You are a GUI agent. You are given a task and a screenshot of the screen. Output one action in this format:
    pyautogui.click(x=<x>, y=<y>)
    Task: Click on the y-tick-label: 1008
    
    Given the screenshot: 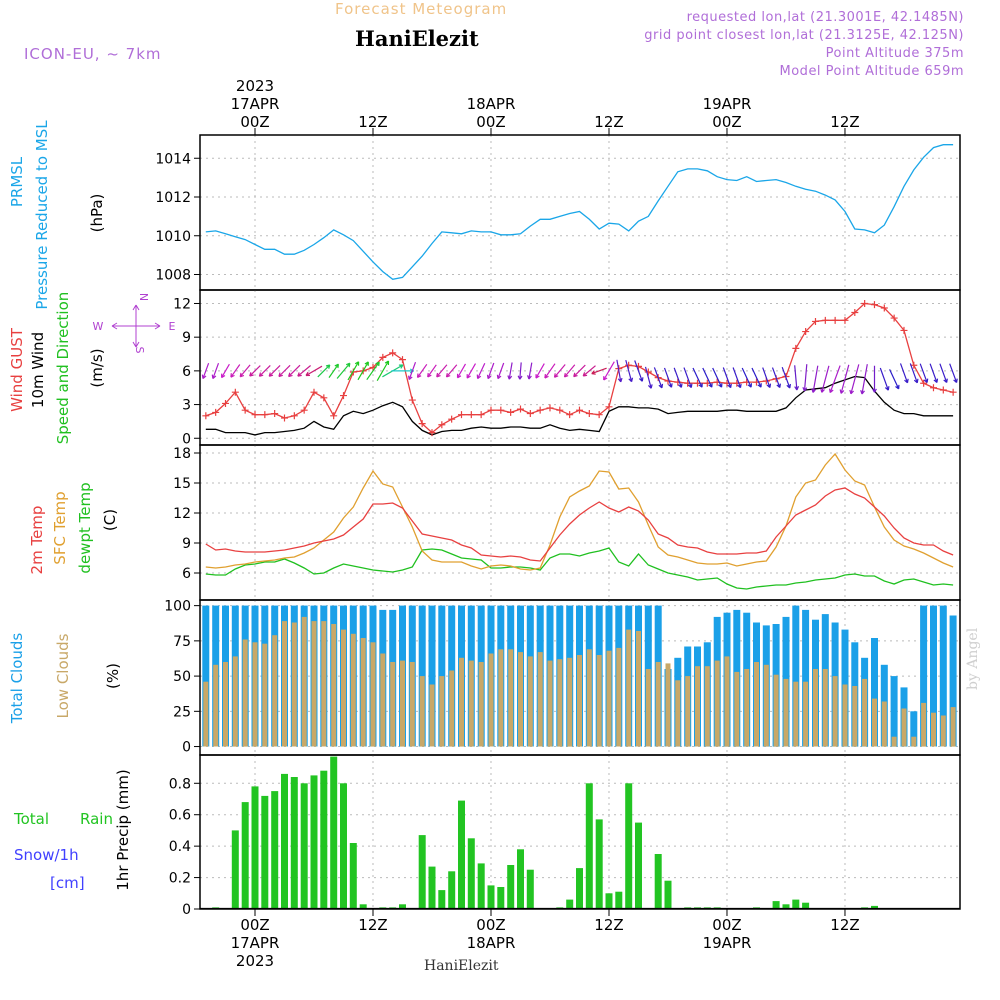 What is the action you would take?
    pyautogui.click(x=173, y=276)
    